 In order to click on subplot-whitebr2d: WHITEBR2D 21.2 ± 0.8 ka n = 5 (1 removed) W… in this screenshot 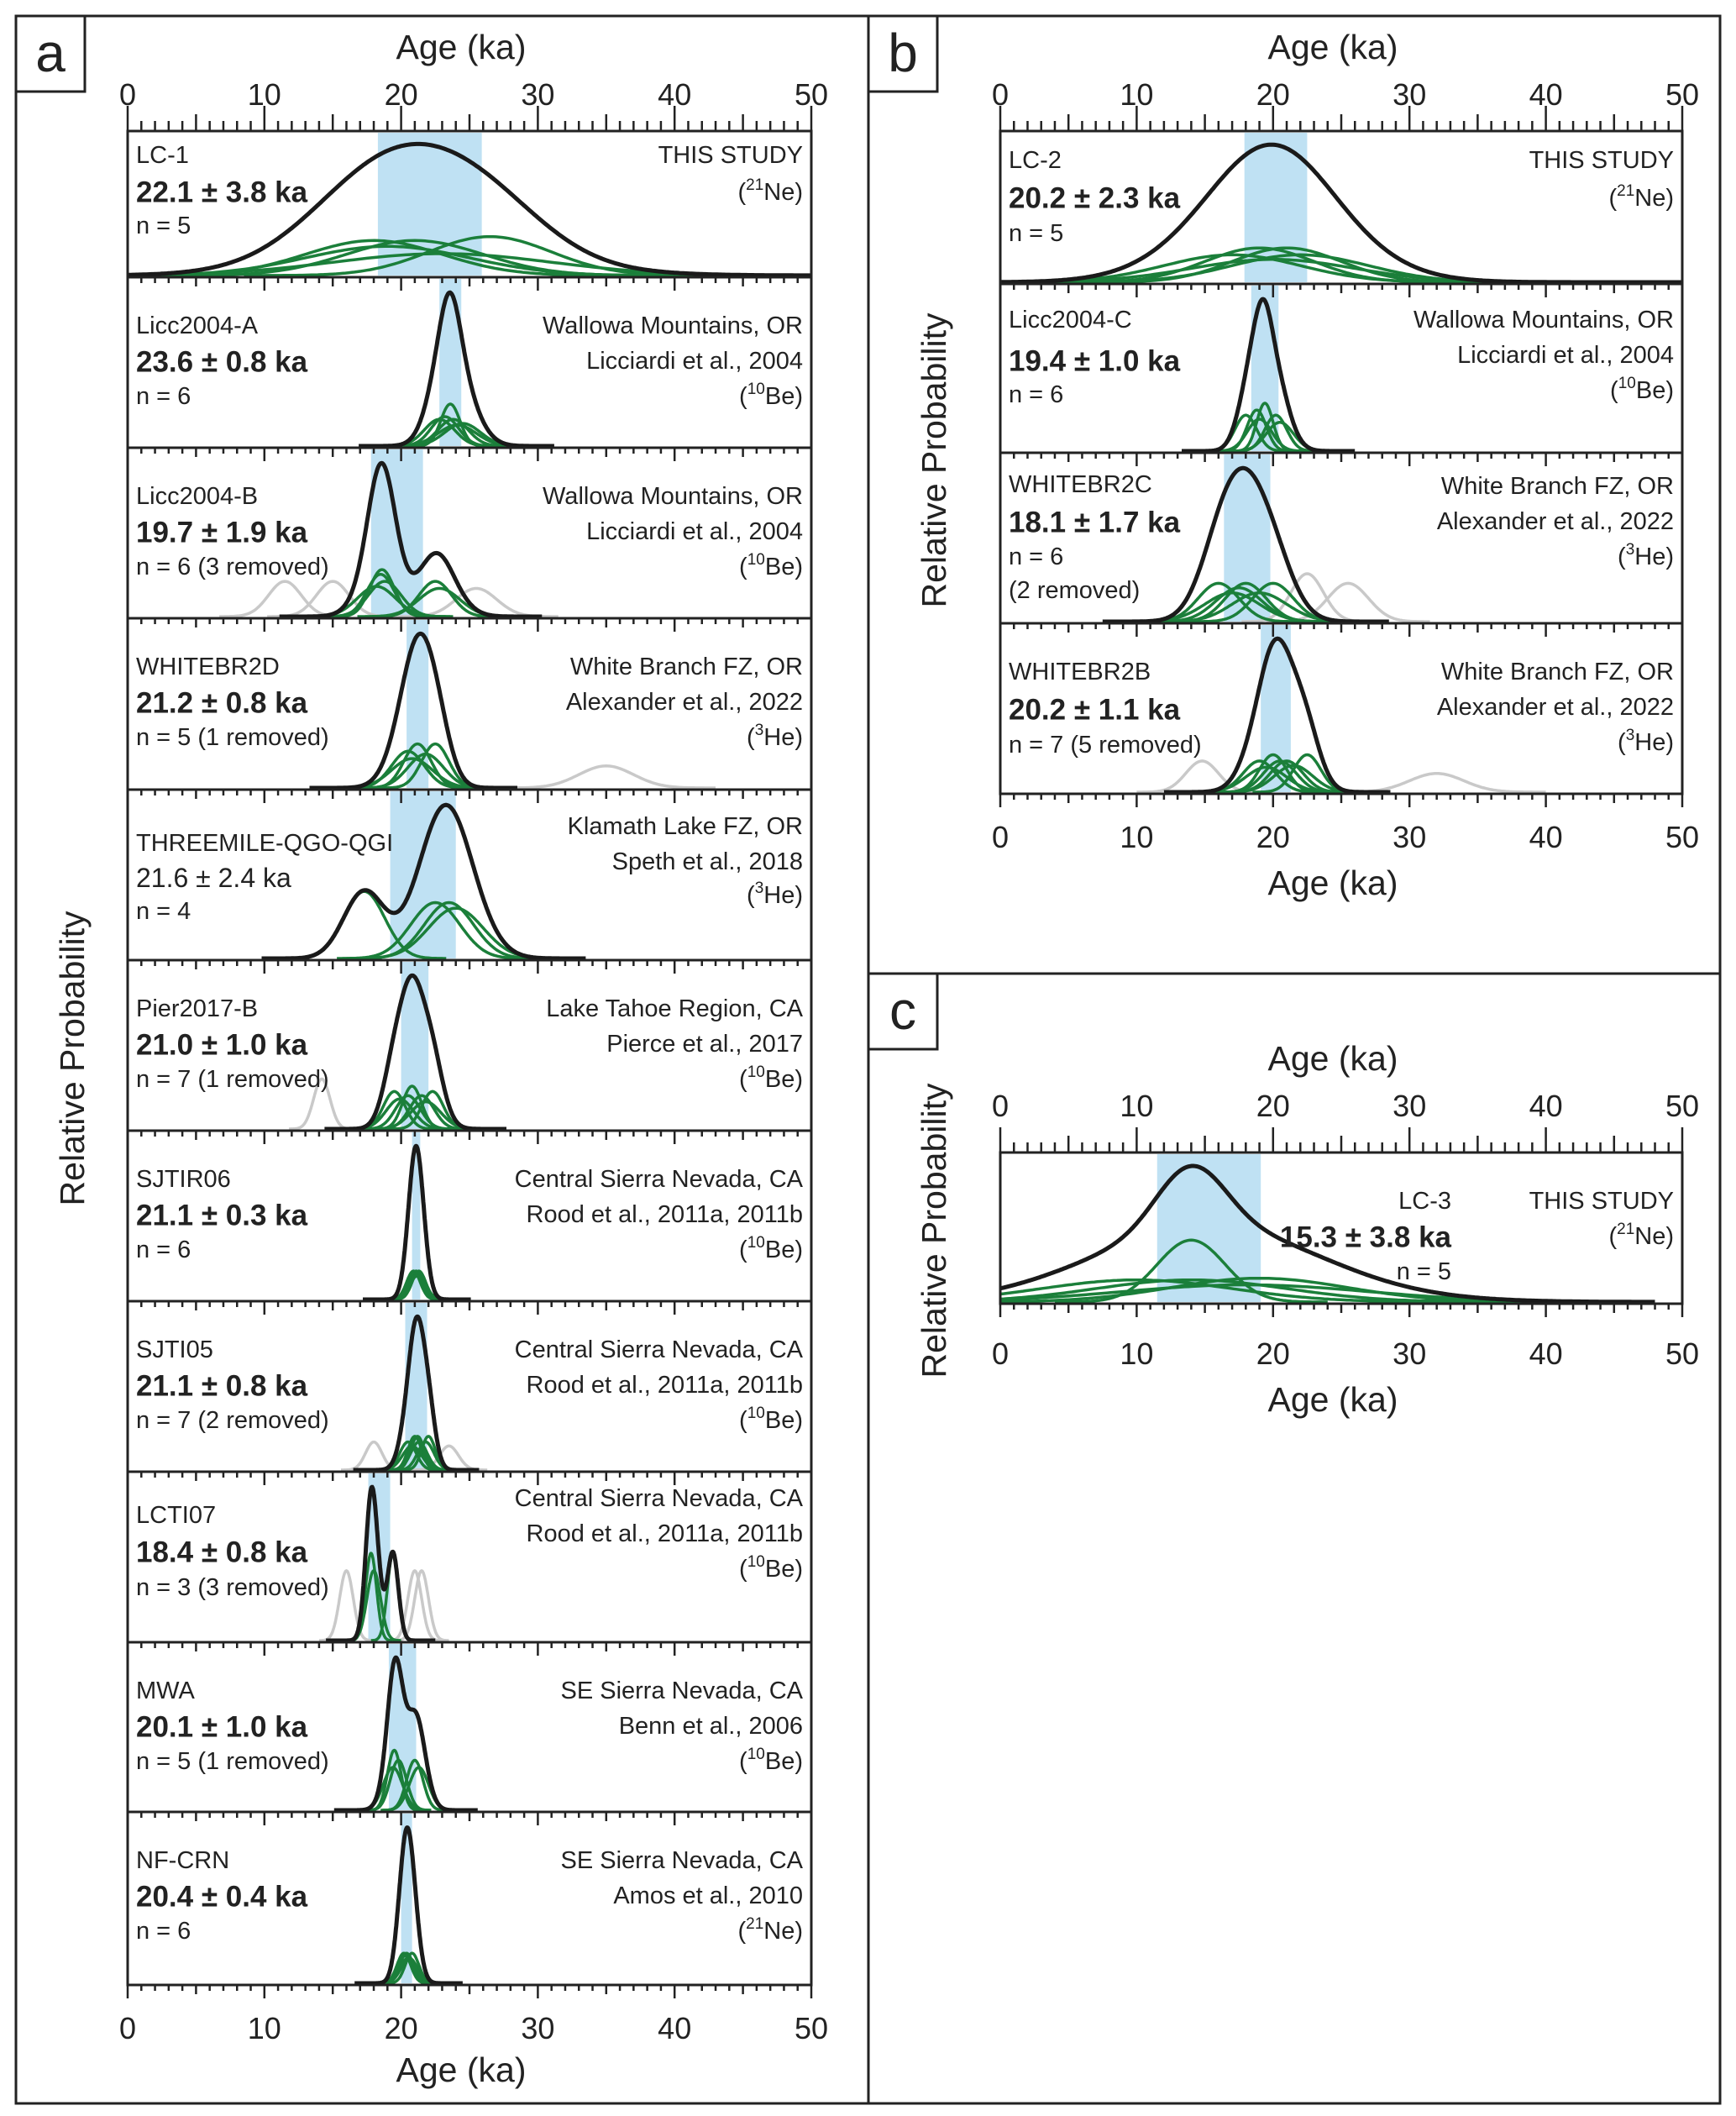, I will do `click(469, 704)`.